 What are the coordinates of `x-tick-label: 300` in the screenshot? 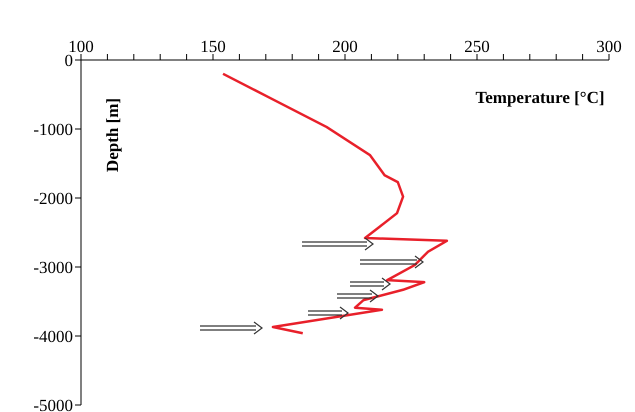 It's located at (609, 46).